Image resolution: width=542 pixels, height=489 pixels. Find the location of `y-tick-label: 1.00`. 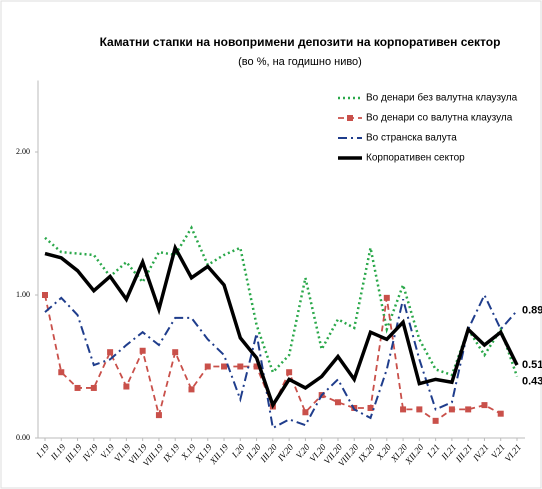

y-tick-label: 1.00 is located at coordinates (23, 294).